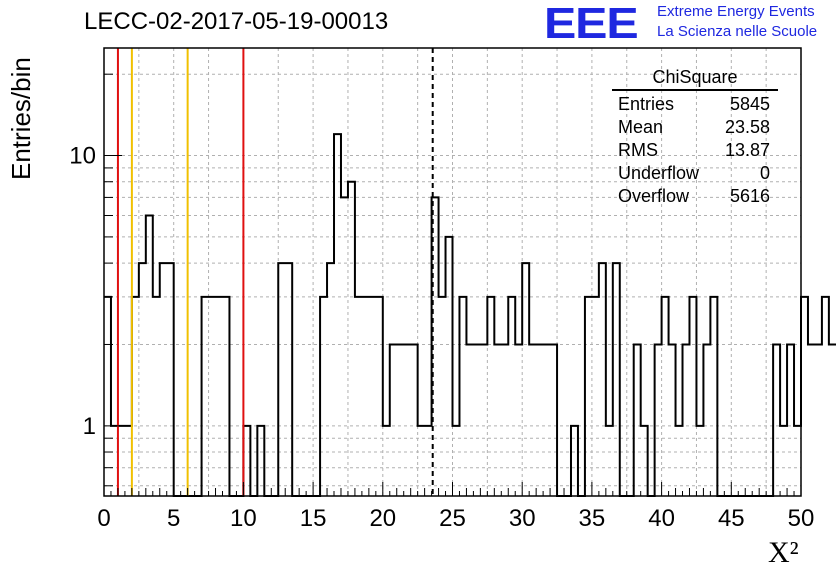 The image size is (836, 572). I want to click on logo-mark: EEE, so click(591, 24).